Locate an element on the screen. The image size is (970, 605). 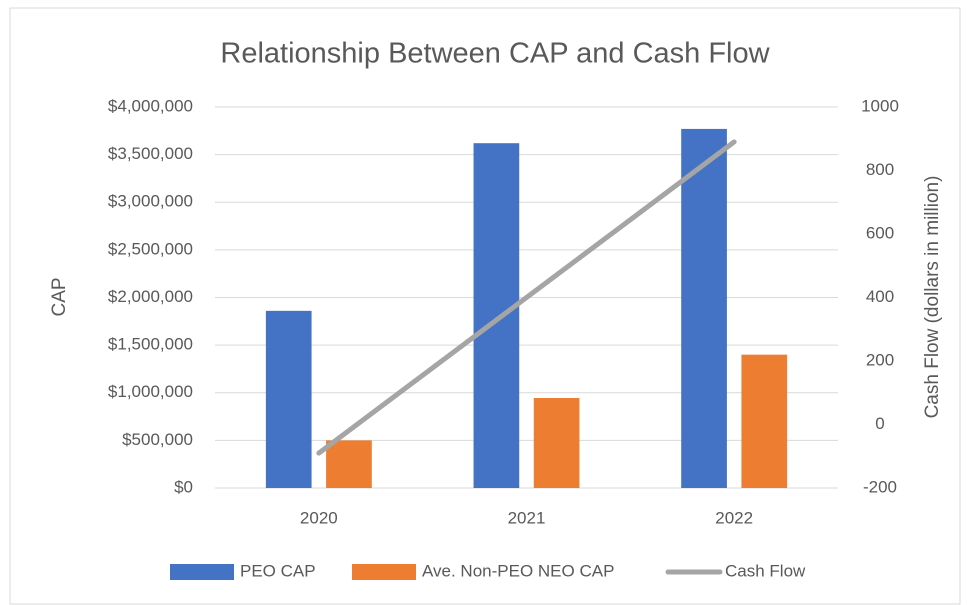
y-tick-label: $2,000,000 is located at coordinates (150, 296).